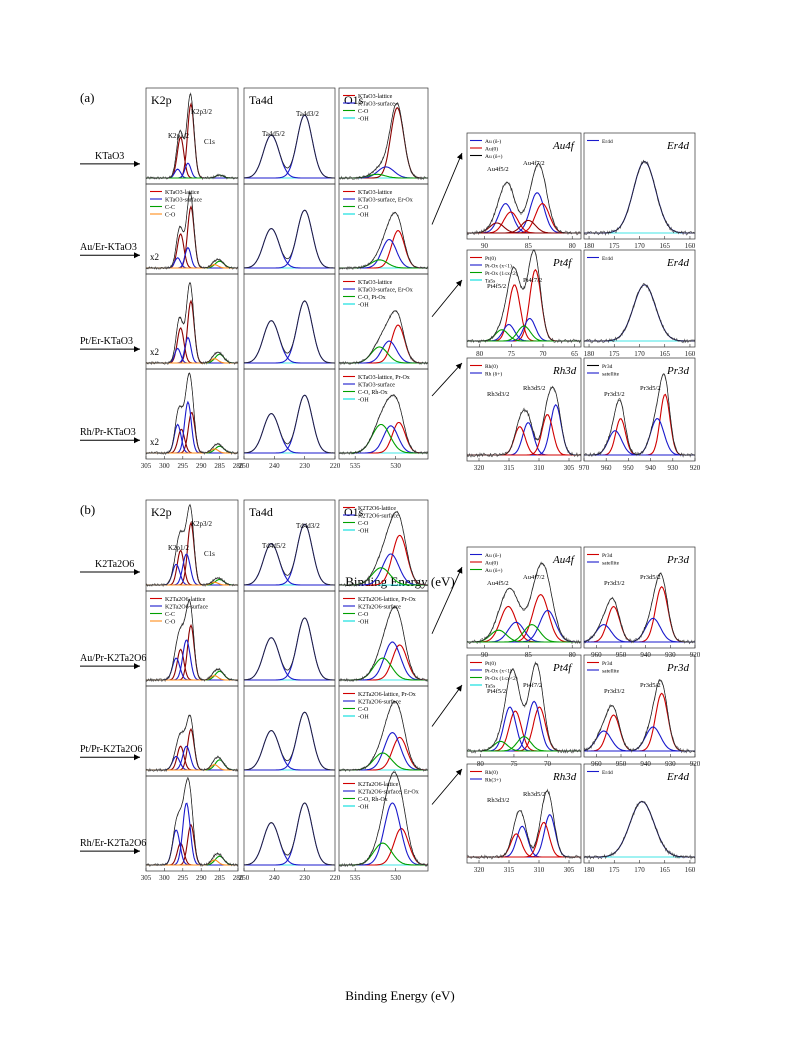 This screenshot has height=1057, width=793. I want to click on peak-label: Ta4d5/2, so click(273, 134).